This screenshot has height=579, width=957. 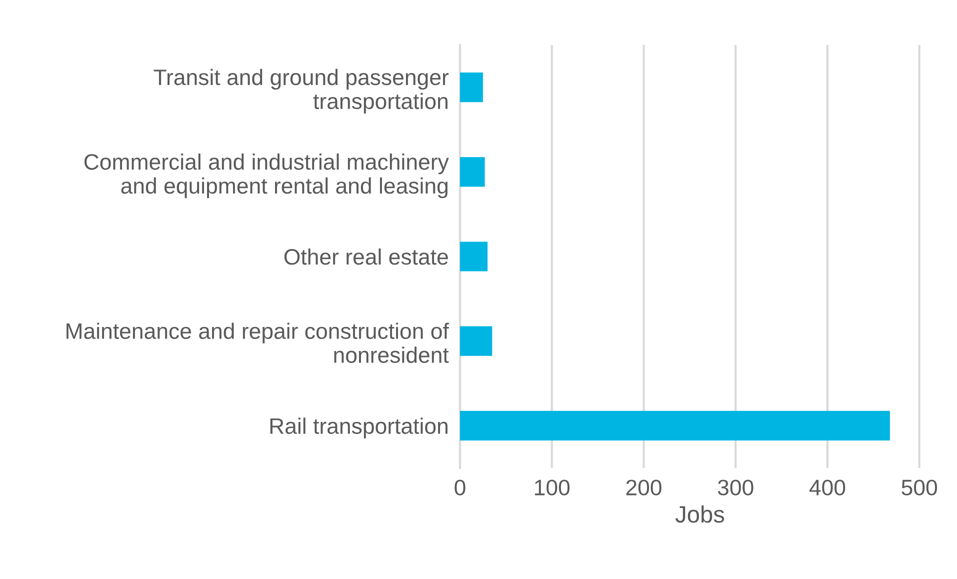 What do you see at coordinates (919, 488) in the screenshot?
I see `x-tick-label: 500` at bounding box center [919, 488].